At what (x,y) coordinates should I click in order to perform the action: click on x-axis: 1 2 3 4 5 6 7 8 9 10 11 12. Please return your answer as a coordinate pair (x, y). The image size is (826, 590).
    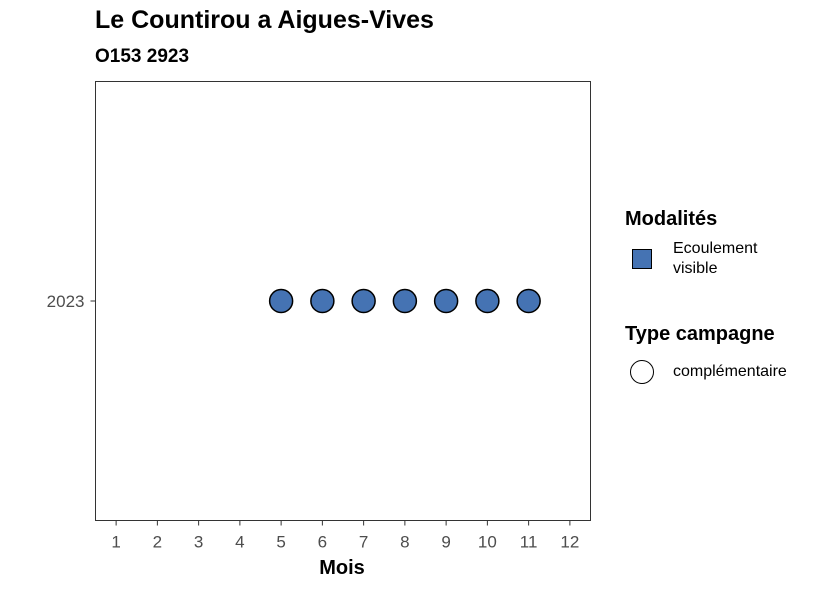
    Looking at the image, I should click on (345, 536).